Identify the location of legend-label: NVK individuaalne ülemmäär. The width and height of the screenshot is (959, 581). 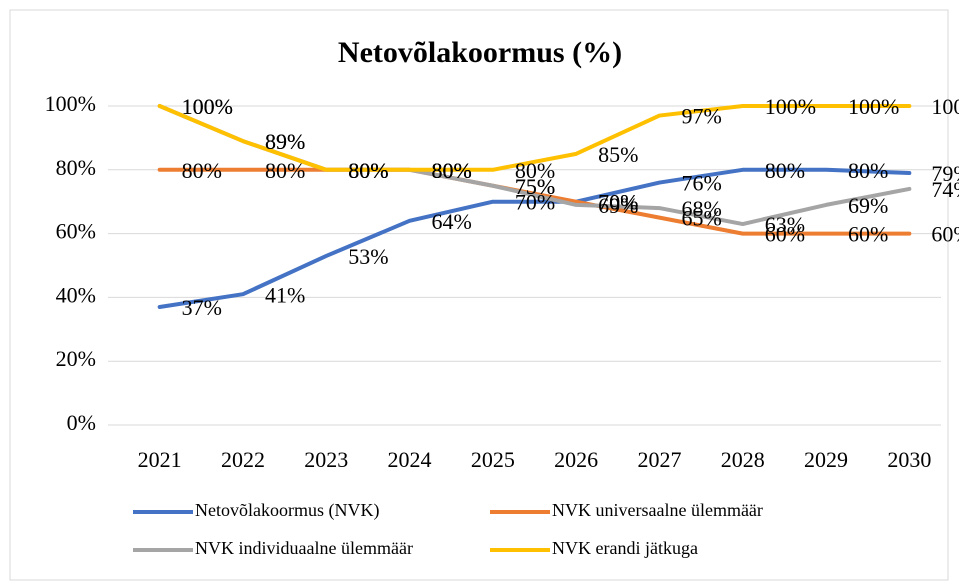
(304, 548).